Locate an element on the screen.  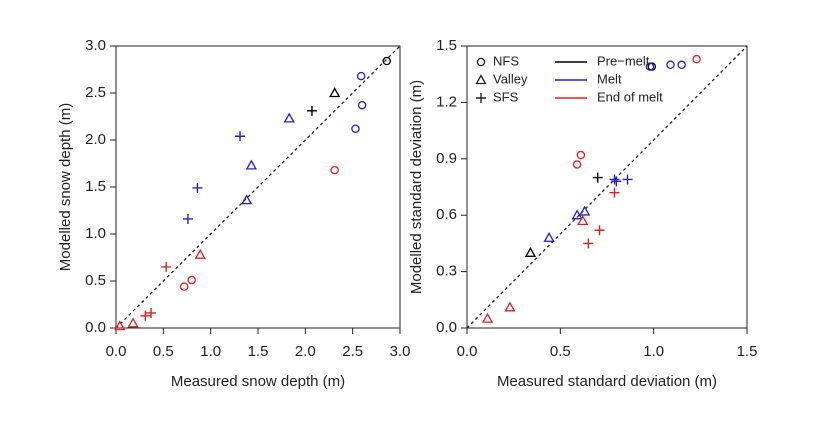
y-tick-label: 1.2 is located at coordinates (446, 101).